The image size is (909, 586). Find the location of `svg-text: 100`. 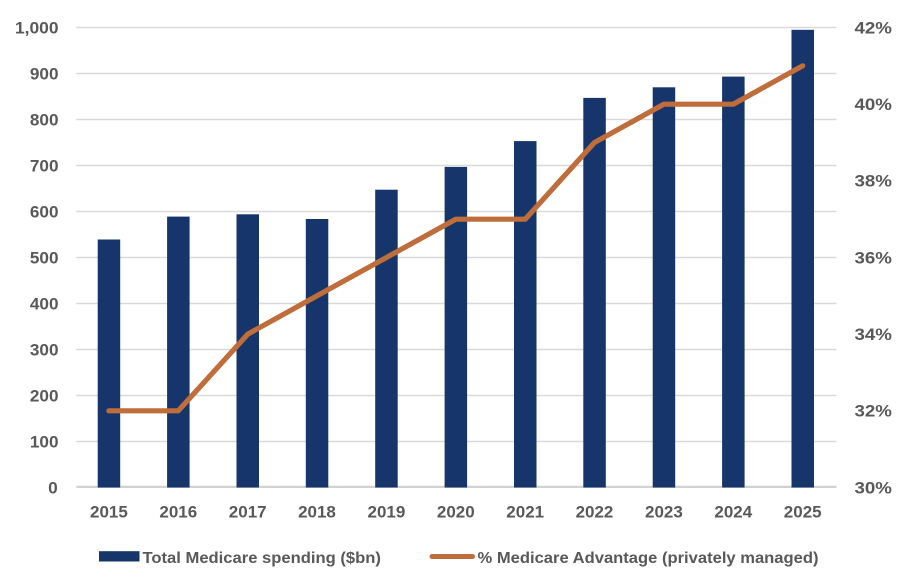

svg-text: 100 is located at coordinates (44, 441).